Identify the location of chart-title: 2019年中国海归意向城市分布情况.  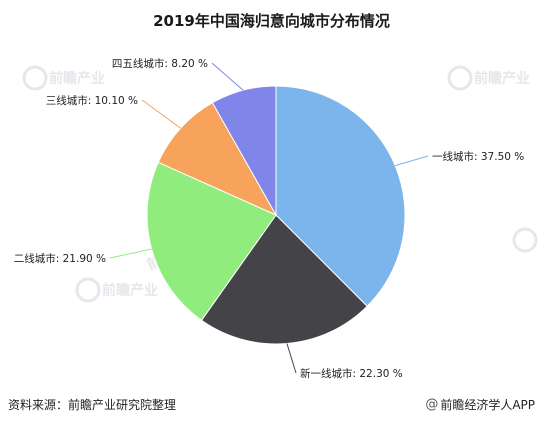
(271, 21).